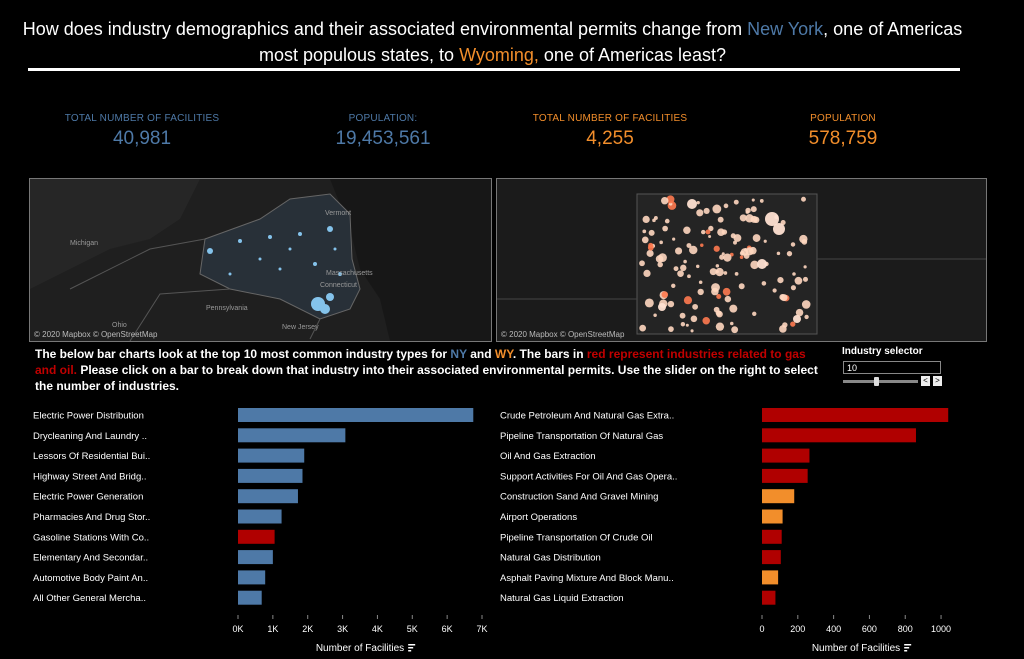 The width and height of the screenshot is (1024, 659). I want to click on desc-wy: WY, so click(503, 354).